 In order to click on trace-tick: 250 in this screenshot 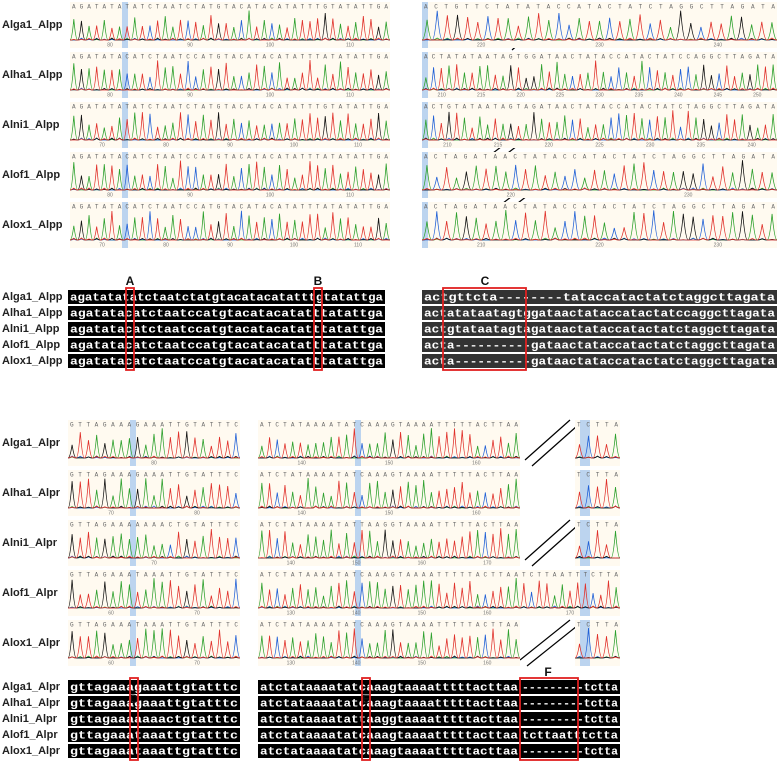, I will do `click(757, 95)`.